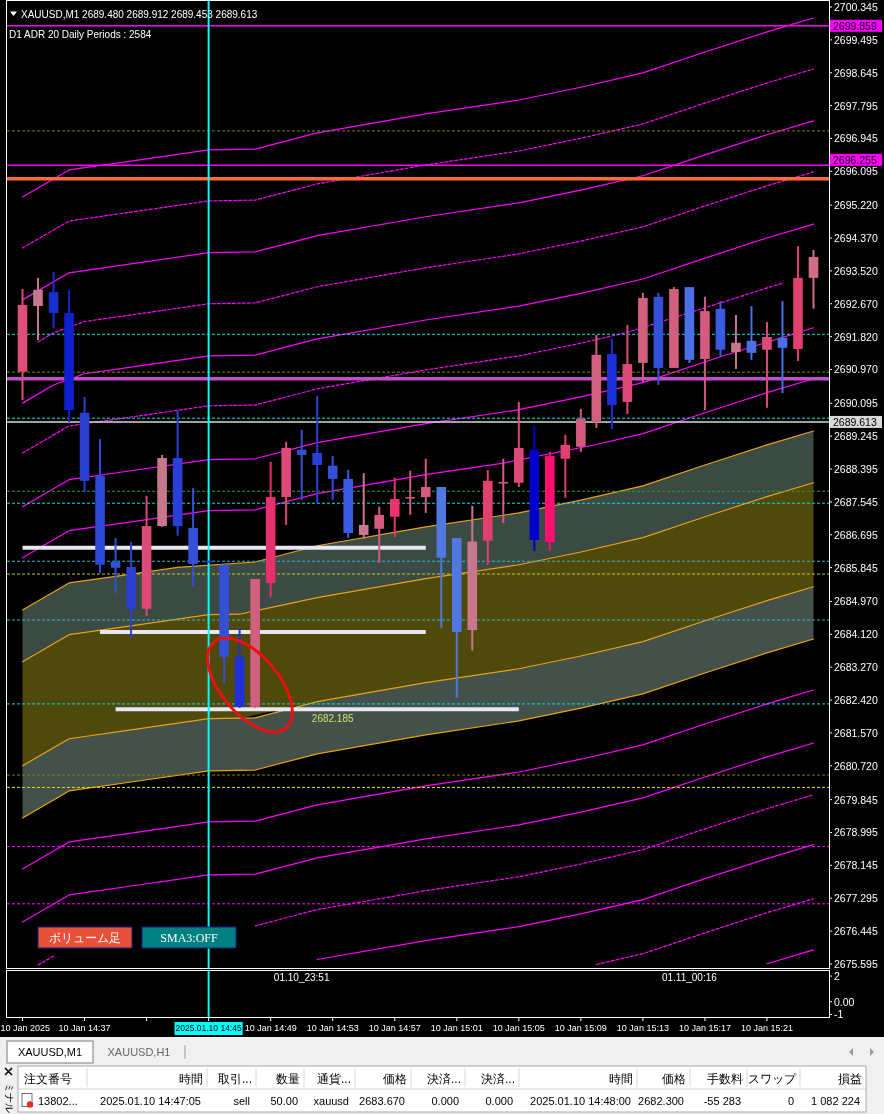  Describe the element at coordinates (704, 1028) in the screenshot. I see `x-tick-label: 10 Jan 15:17` at that location.